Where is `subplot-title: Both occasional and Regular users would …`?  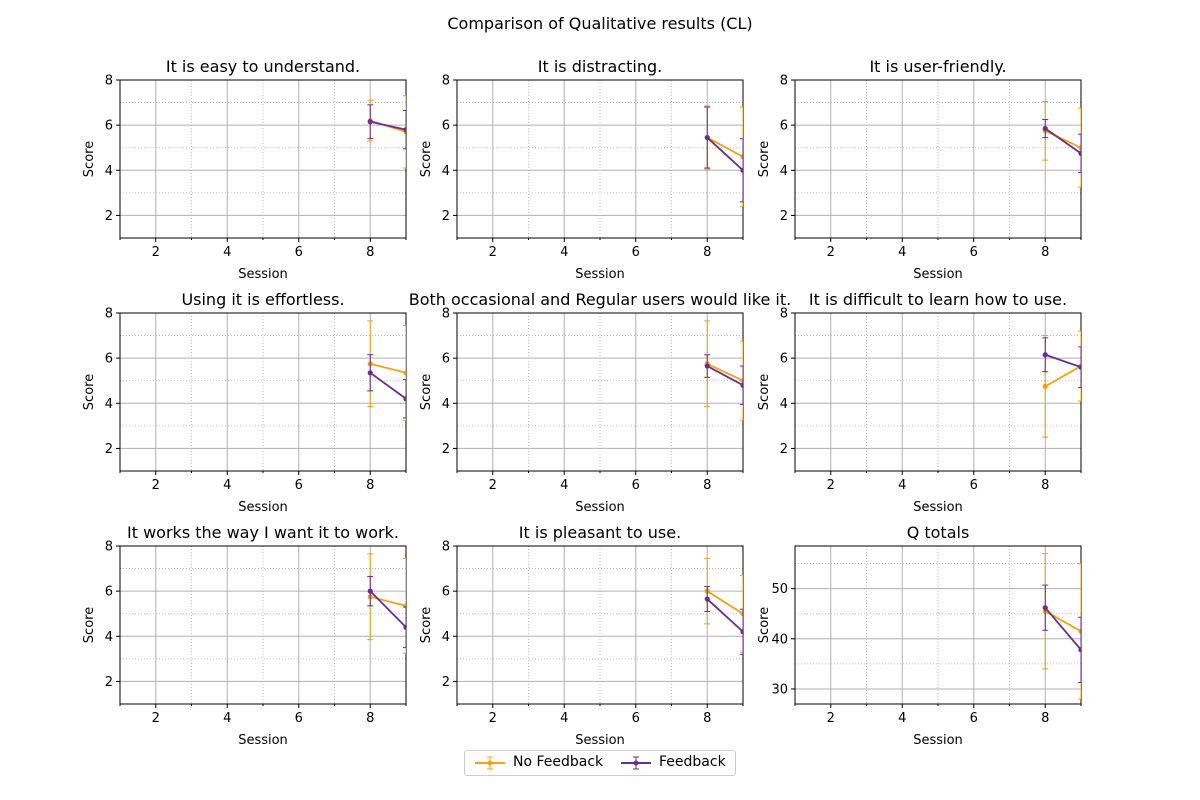 subplot-title: Both occasional and Regular users would … is located at coordinates (600, 299).